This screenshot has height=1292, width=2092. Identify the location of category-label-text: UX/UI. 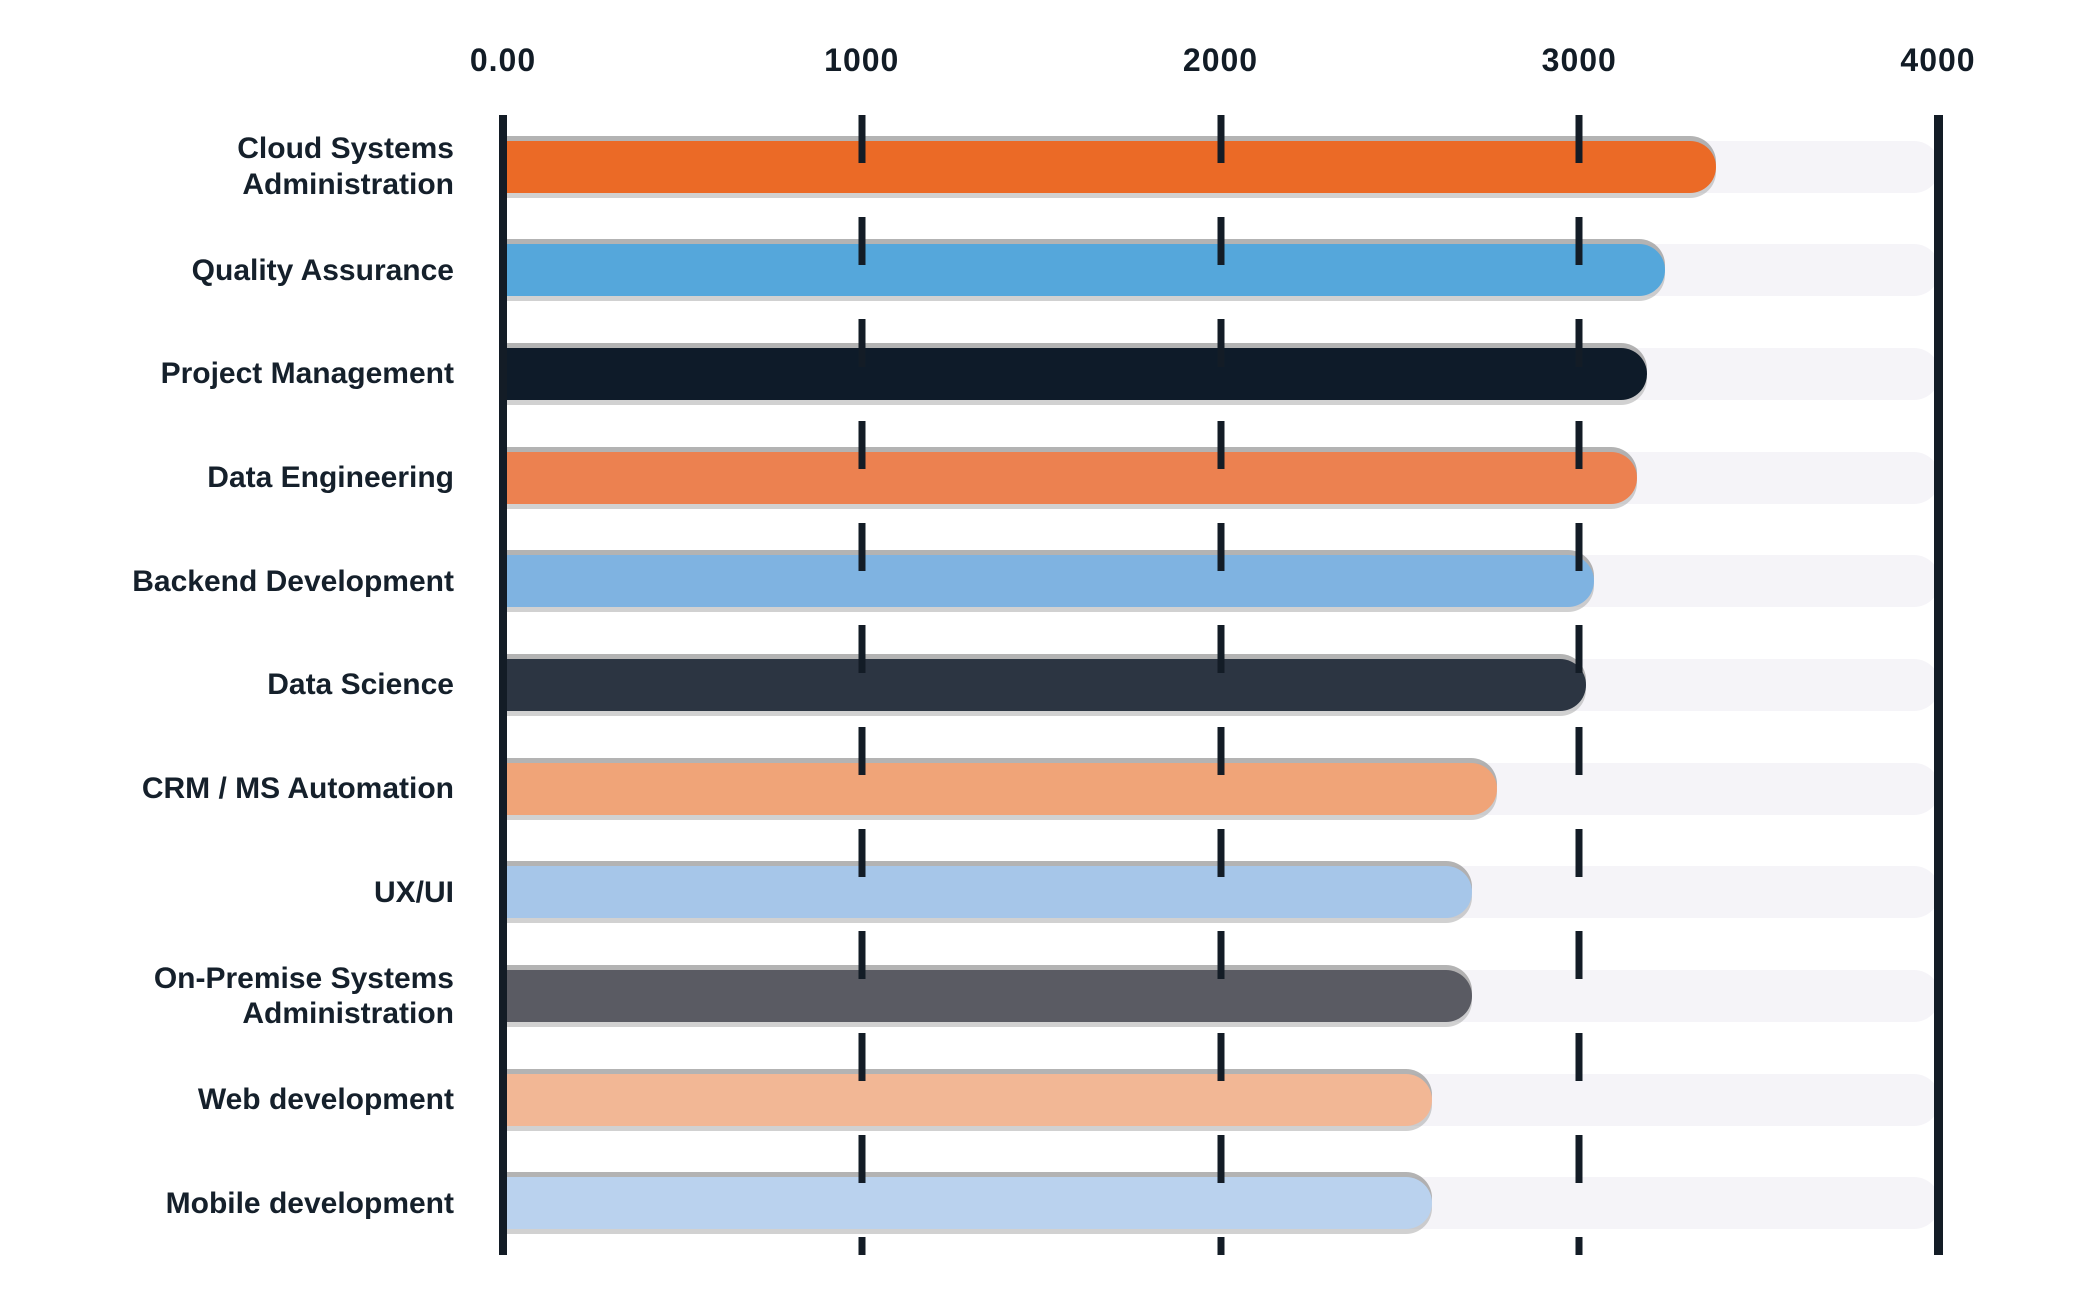
(413, 892).